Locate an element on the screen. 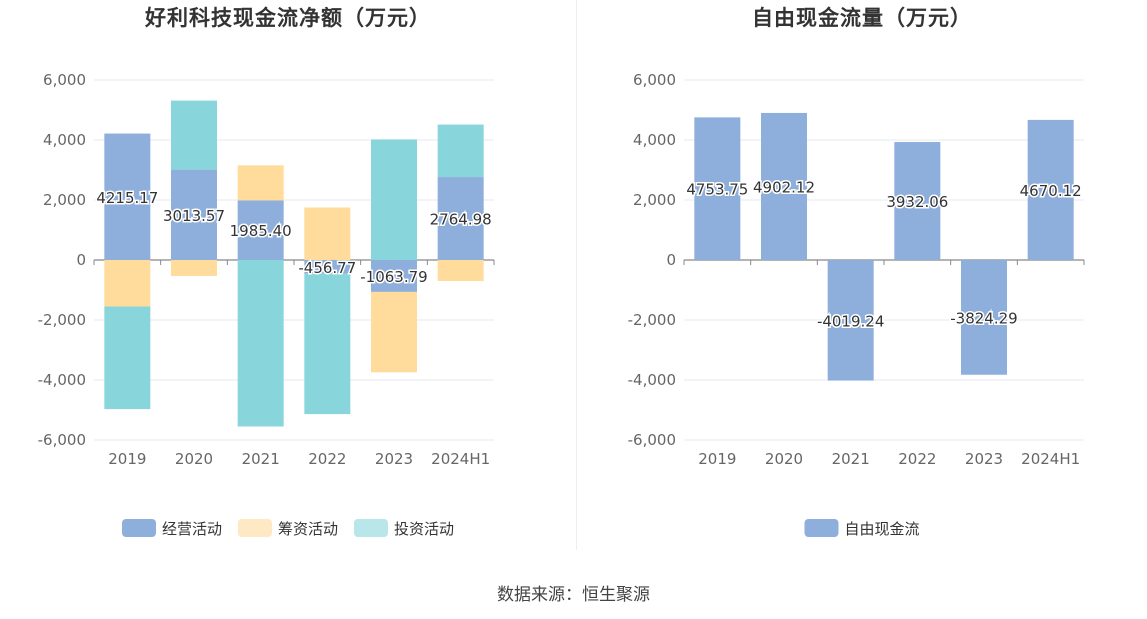  bar-自由现金流-2023 is located at coordinates (984, 317).